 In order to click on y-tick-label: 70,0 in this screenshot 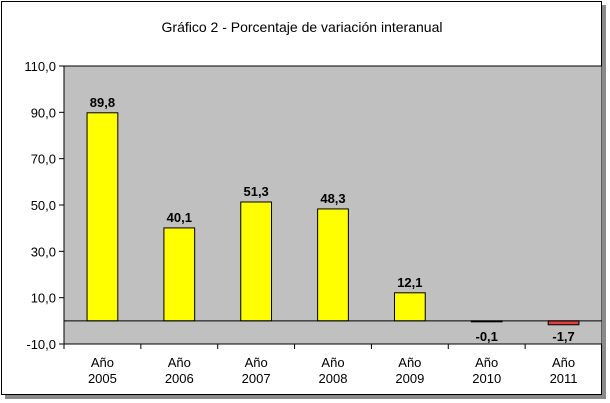, I will do `click(43, 159)`.